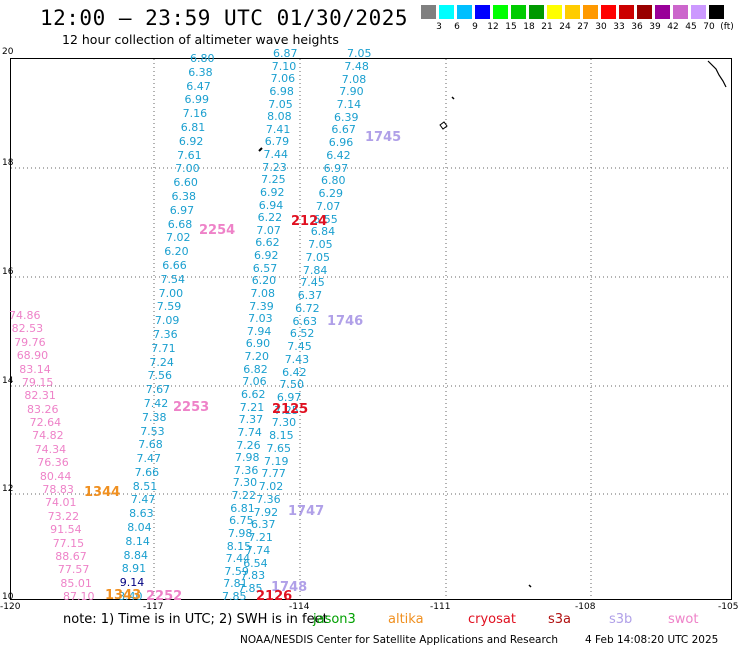 Image resolution: width=740 pixels, height=650 pixels. Describe the element at coordinates (145, 486) in the screenshot. I see `wave-height-value: 8.51` at that location.